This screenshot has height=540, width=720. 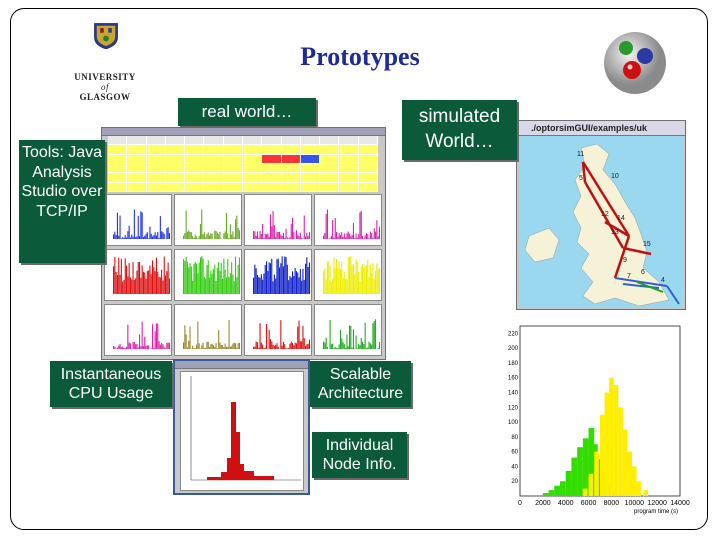 I want to click on map-node-label: 6, so click(x=643, y=272).